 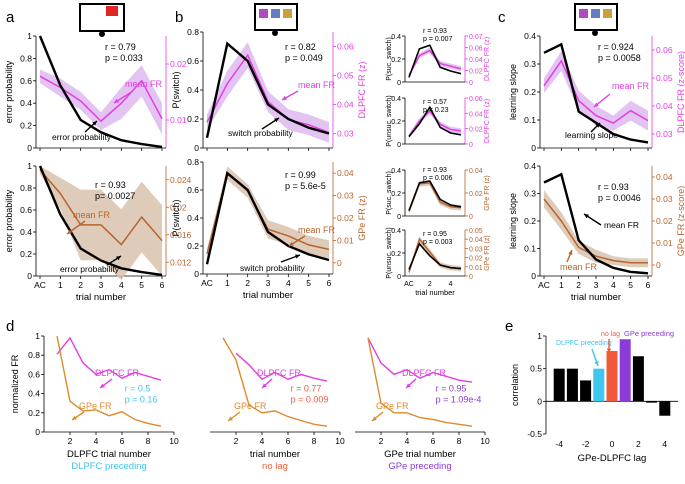 What do you see at coordinates (435, 234) in the screenshot?
I see `stat-r: r = 0.95` at bounding box center [435, 234].